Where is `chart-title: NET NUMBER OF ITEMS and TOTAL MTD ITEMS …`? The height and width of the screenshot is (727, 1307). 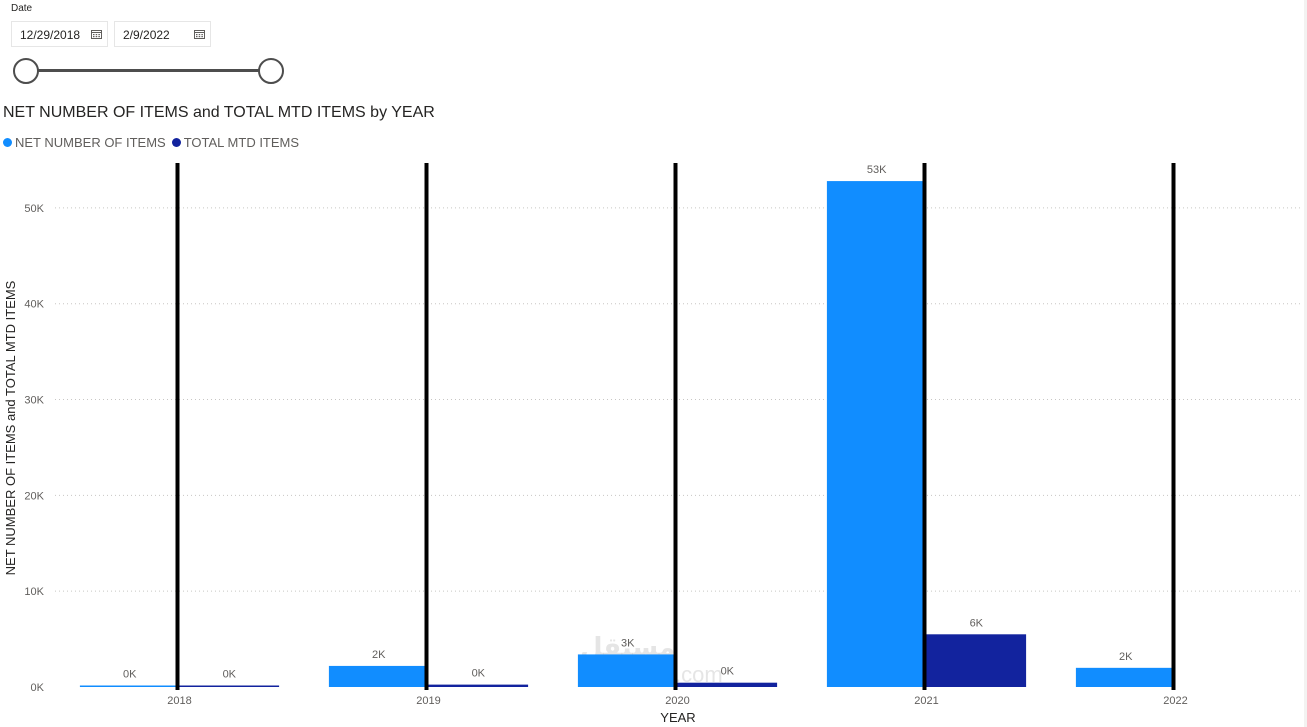
chart-title: NET NUMBER OF ITEMS and TOTAL MTD ITEMS … is located at coordinates (219, 112).